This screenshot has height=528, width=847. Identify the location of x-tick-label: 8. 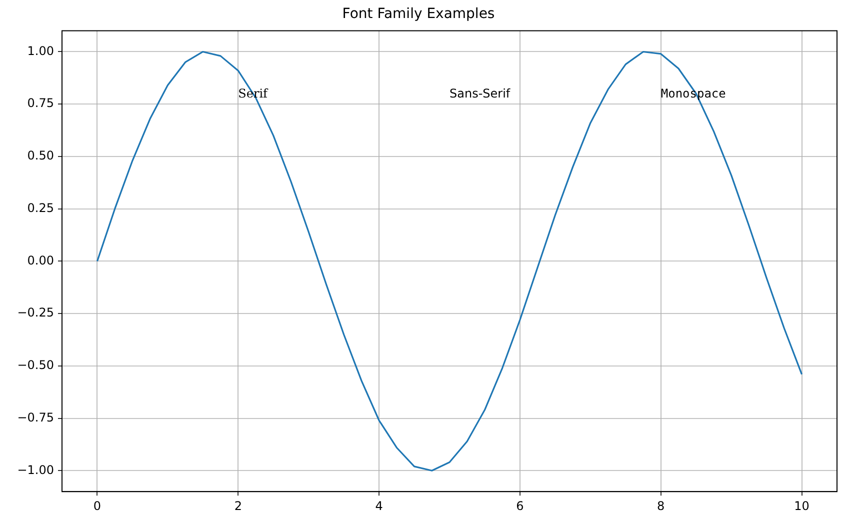
(661, 505).